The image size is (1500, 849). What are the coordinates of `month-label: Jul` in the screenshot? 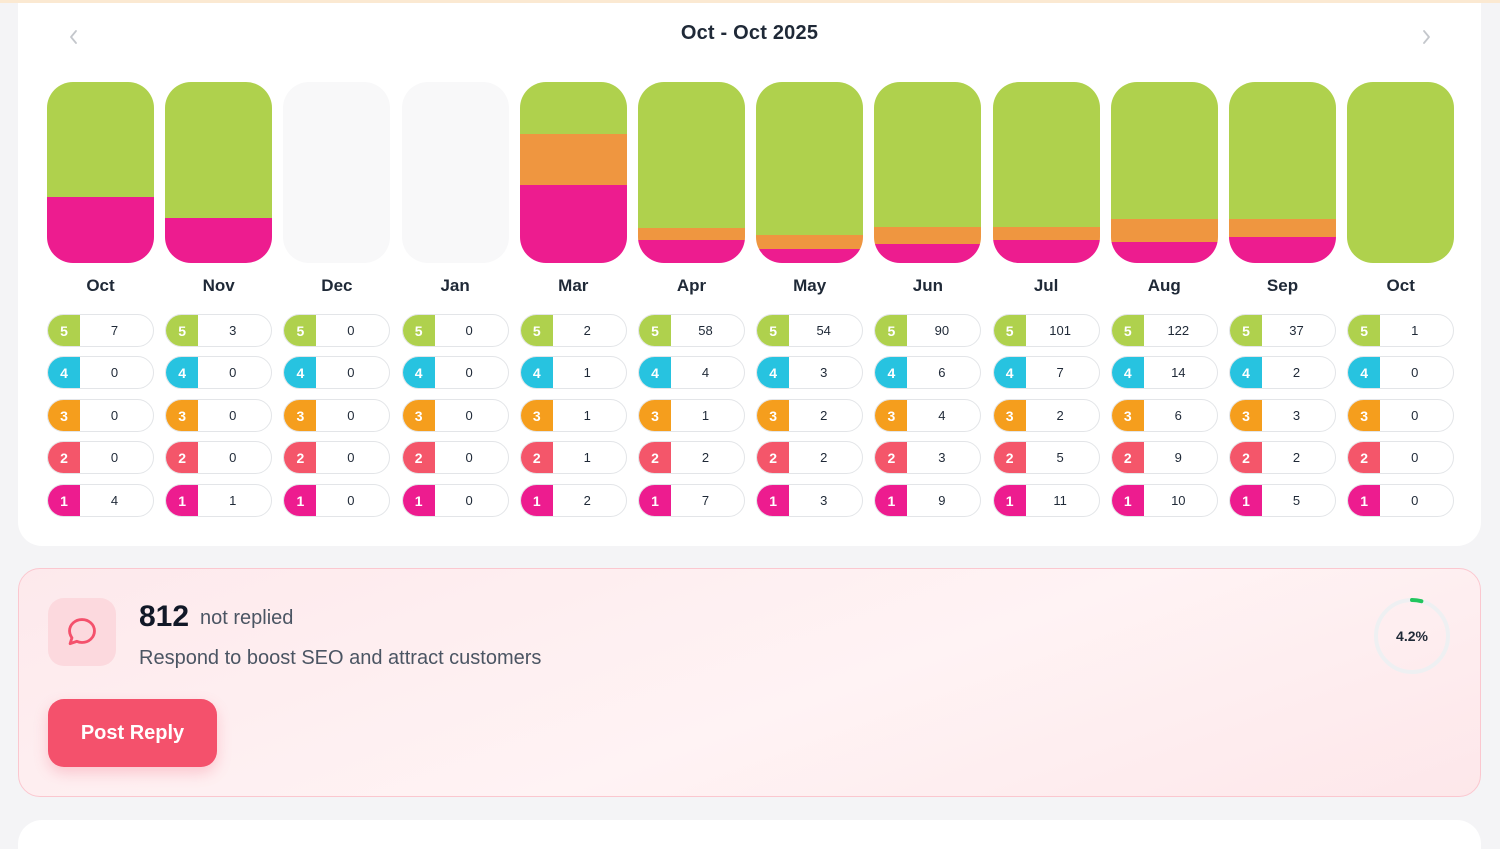 It's located at (1046, 285).